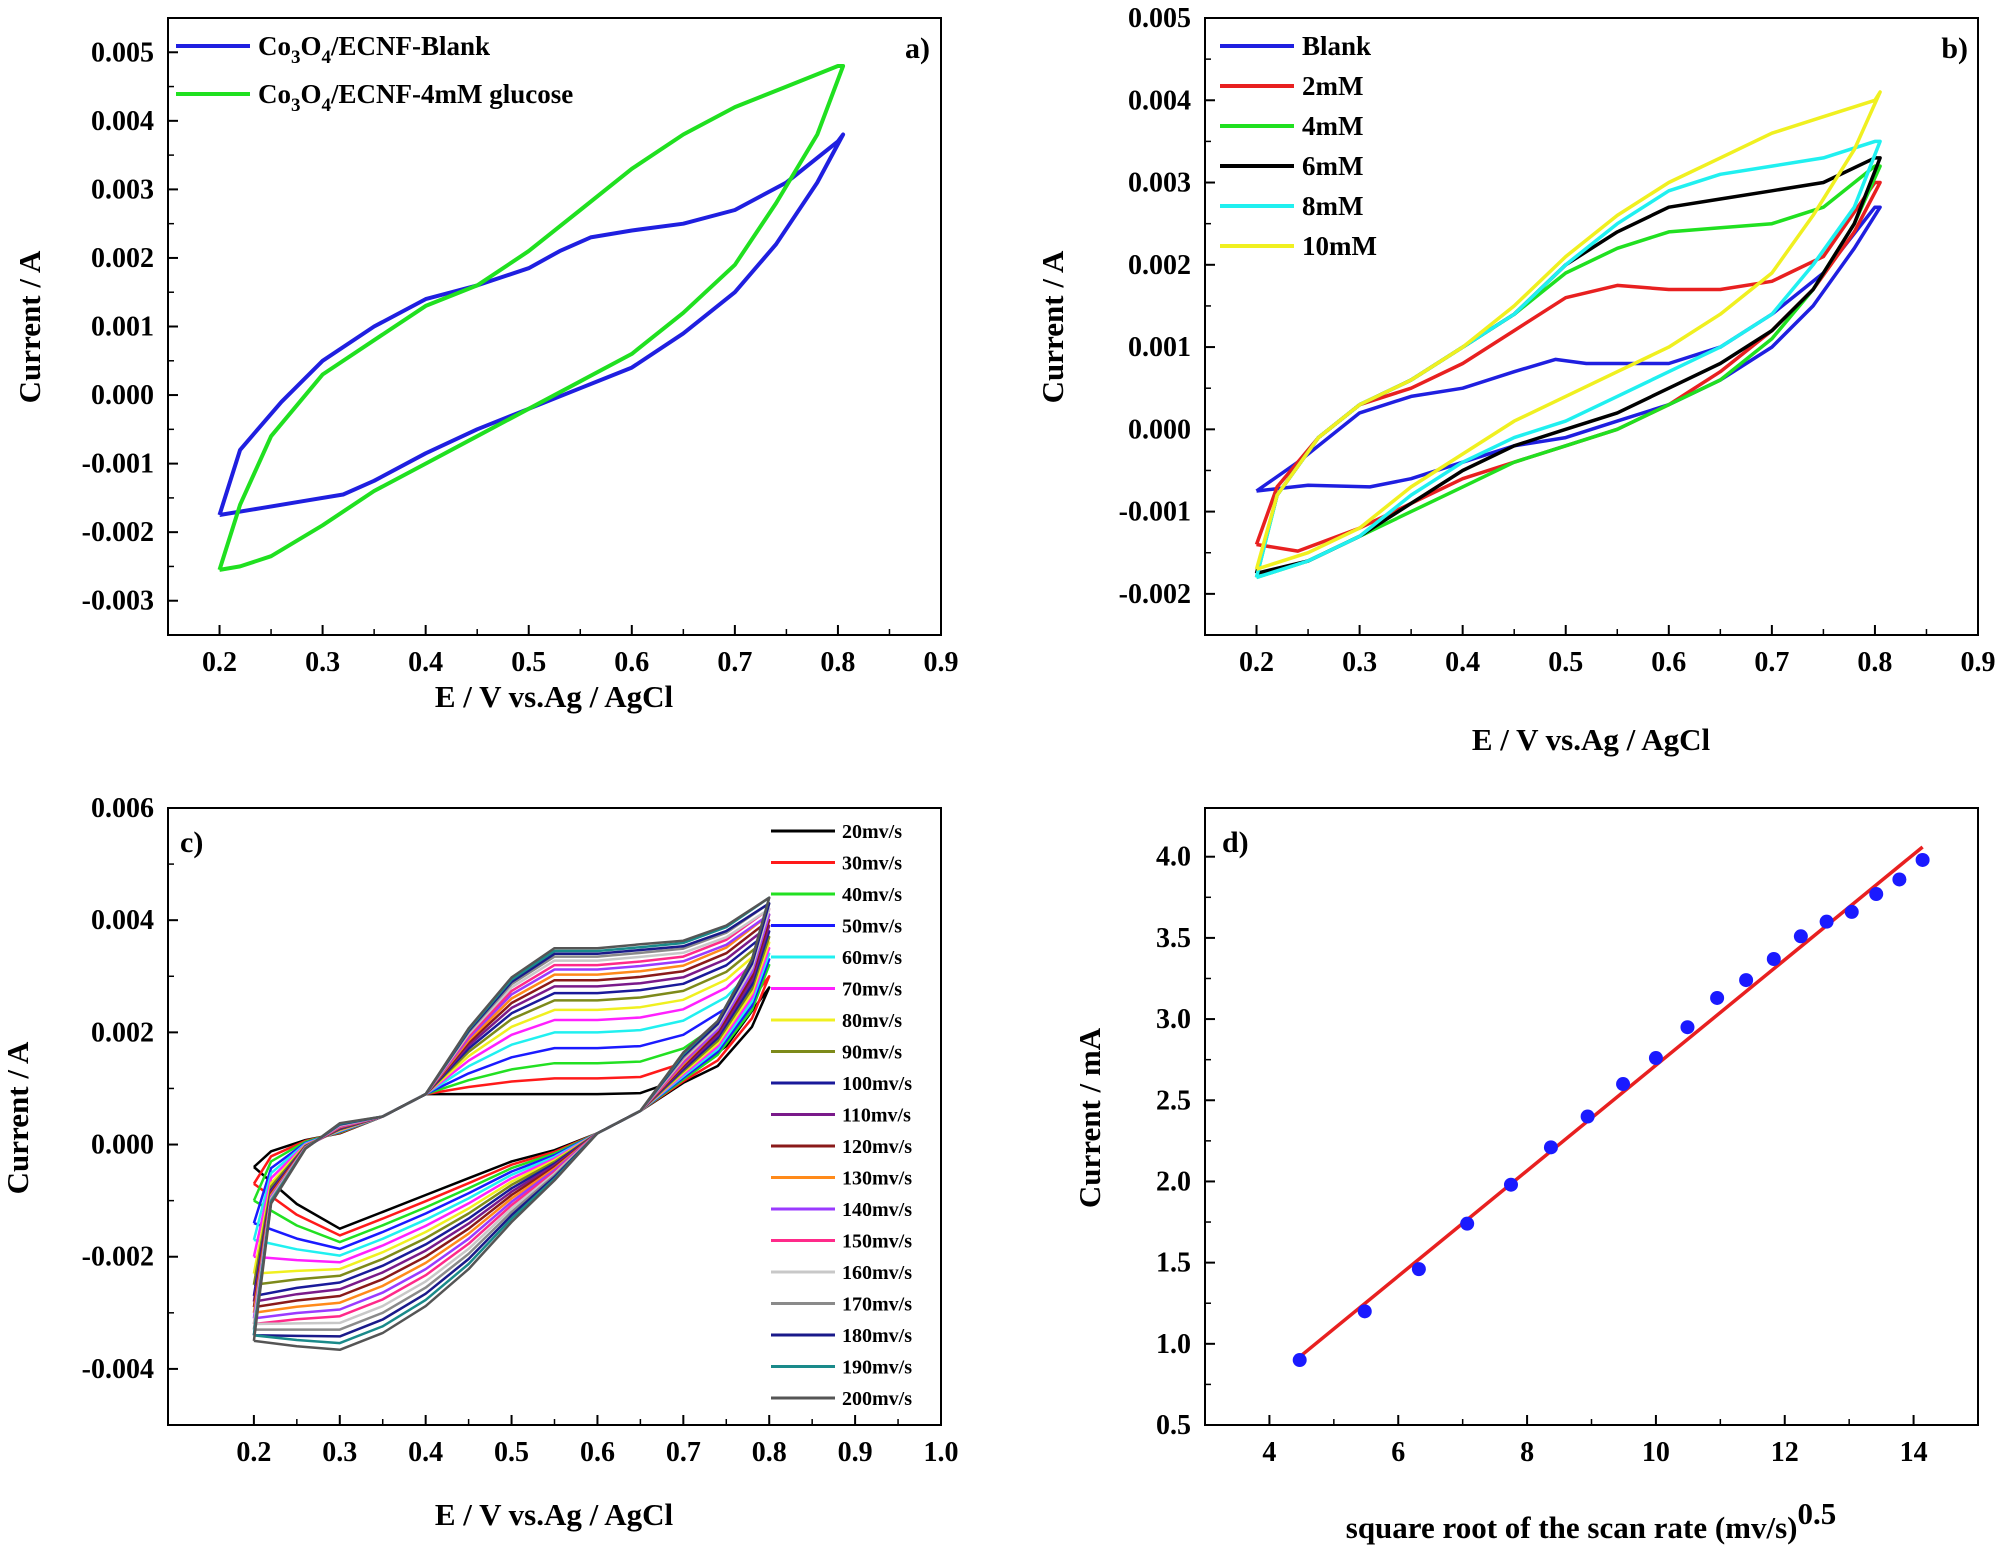 The width and height of the screenshot is (2000, 1554). Describe the element at coordinates (877, 1368) in the screenshot. I see `legend-label-190mv-s: 190mv/s` at that location.